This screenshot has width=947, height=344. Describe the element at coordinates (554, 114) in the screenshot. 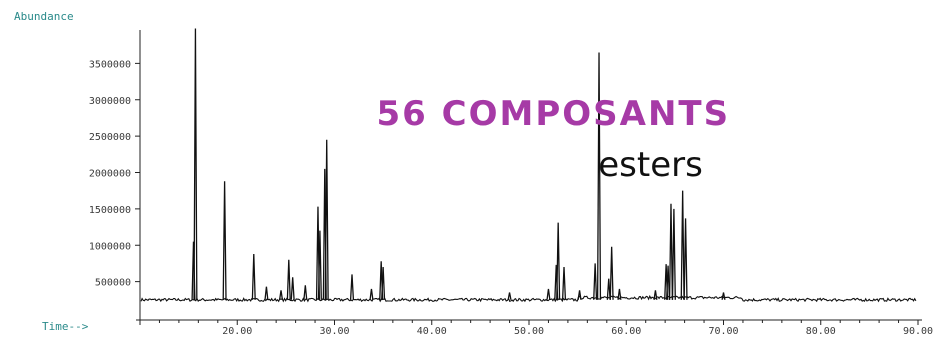

I see `annotation-compound-count: 56 COMPOSANTS` at that location.